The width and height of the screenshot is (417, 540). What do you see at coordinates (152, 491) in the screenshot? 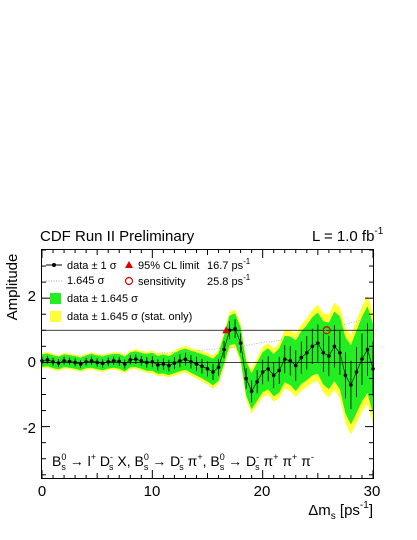
I see `x-tick-label: 10` at bounding box center [152, 491].